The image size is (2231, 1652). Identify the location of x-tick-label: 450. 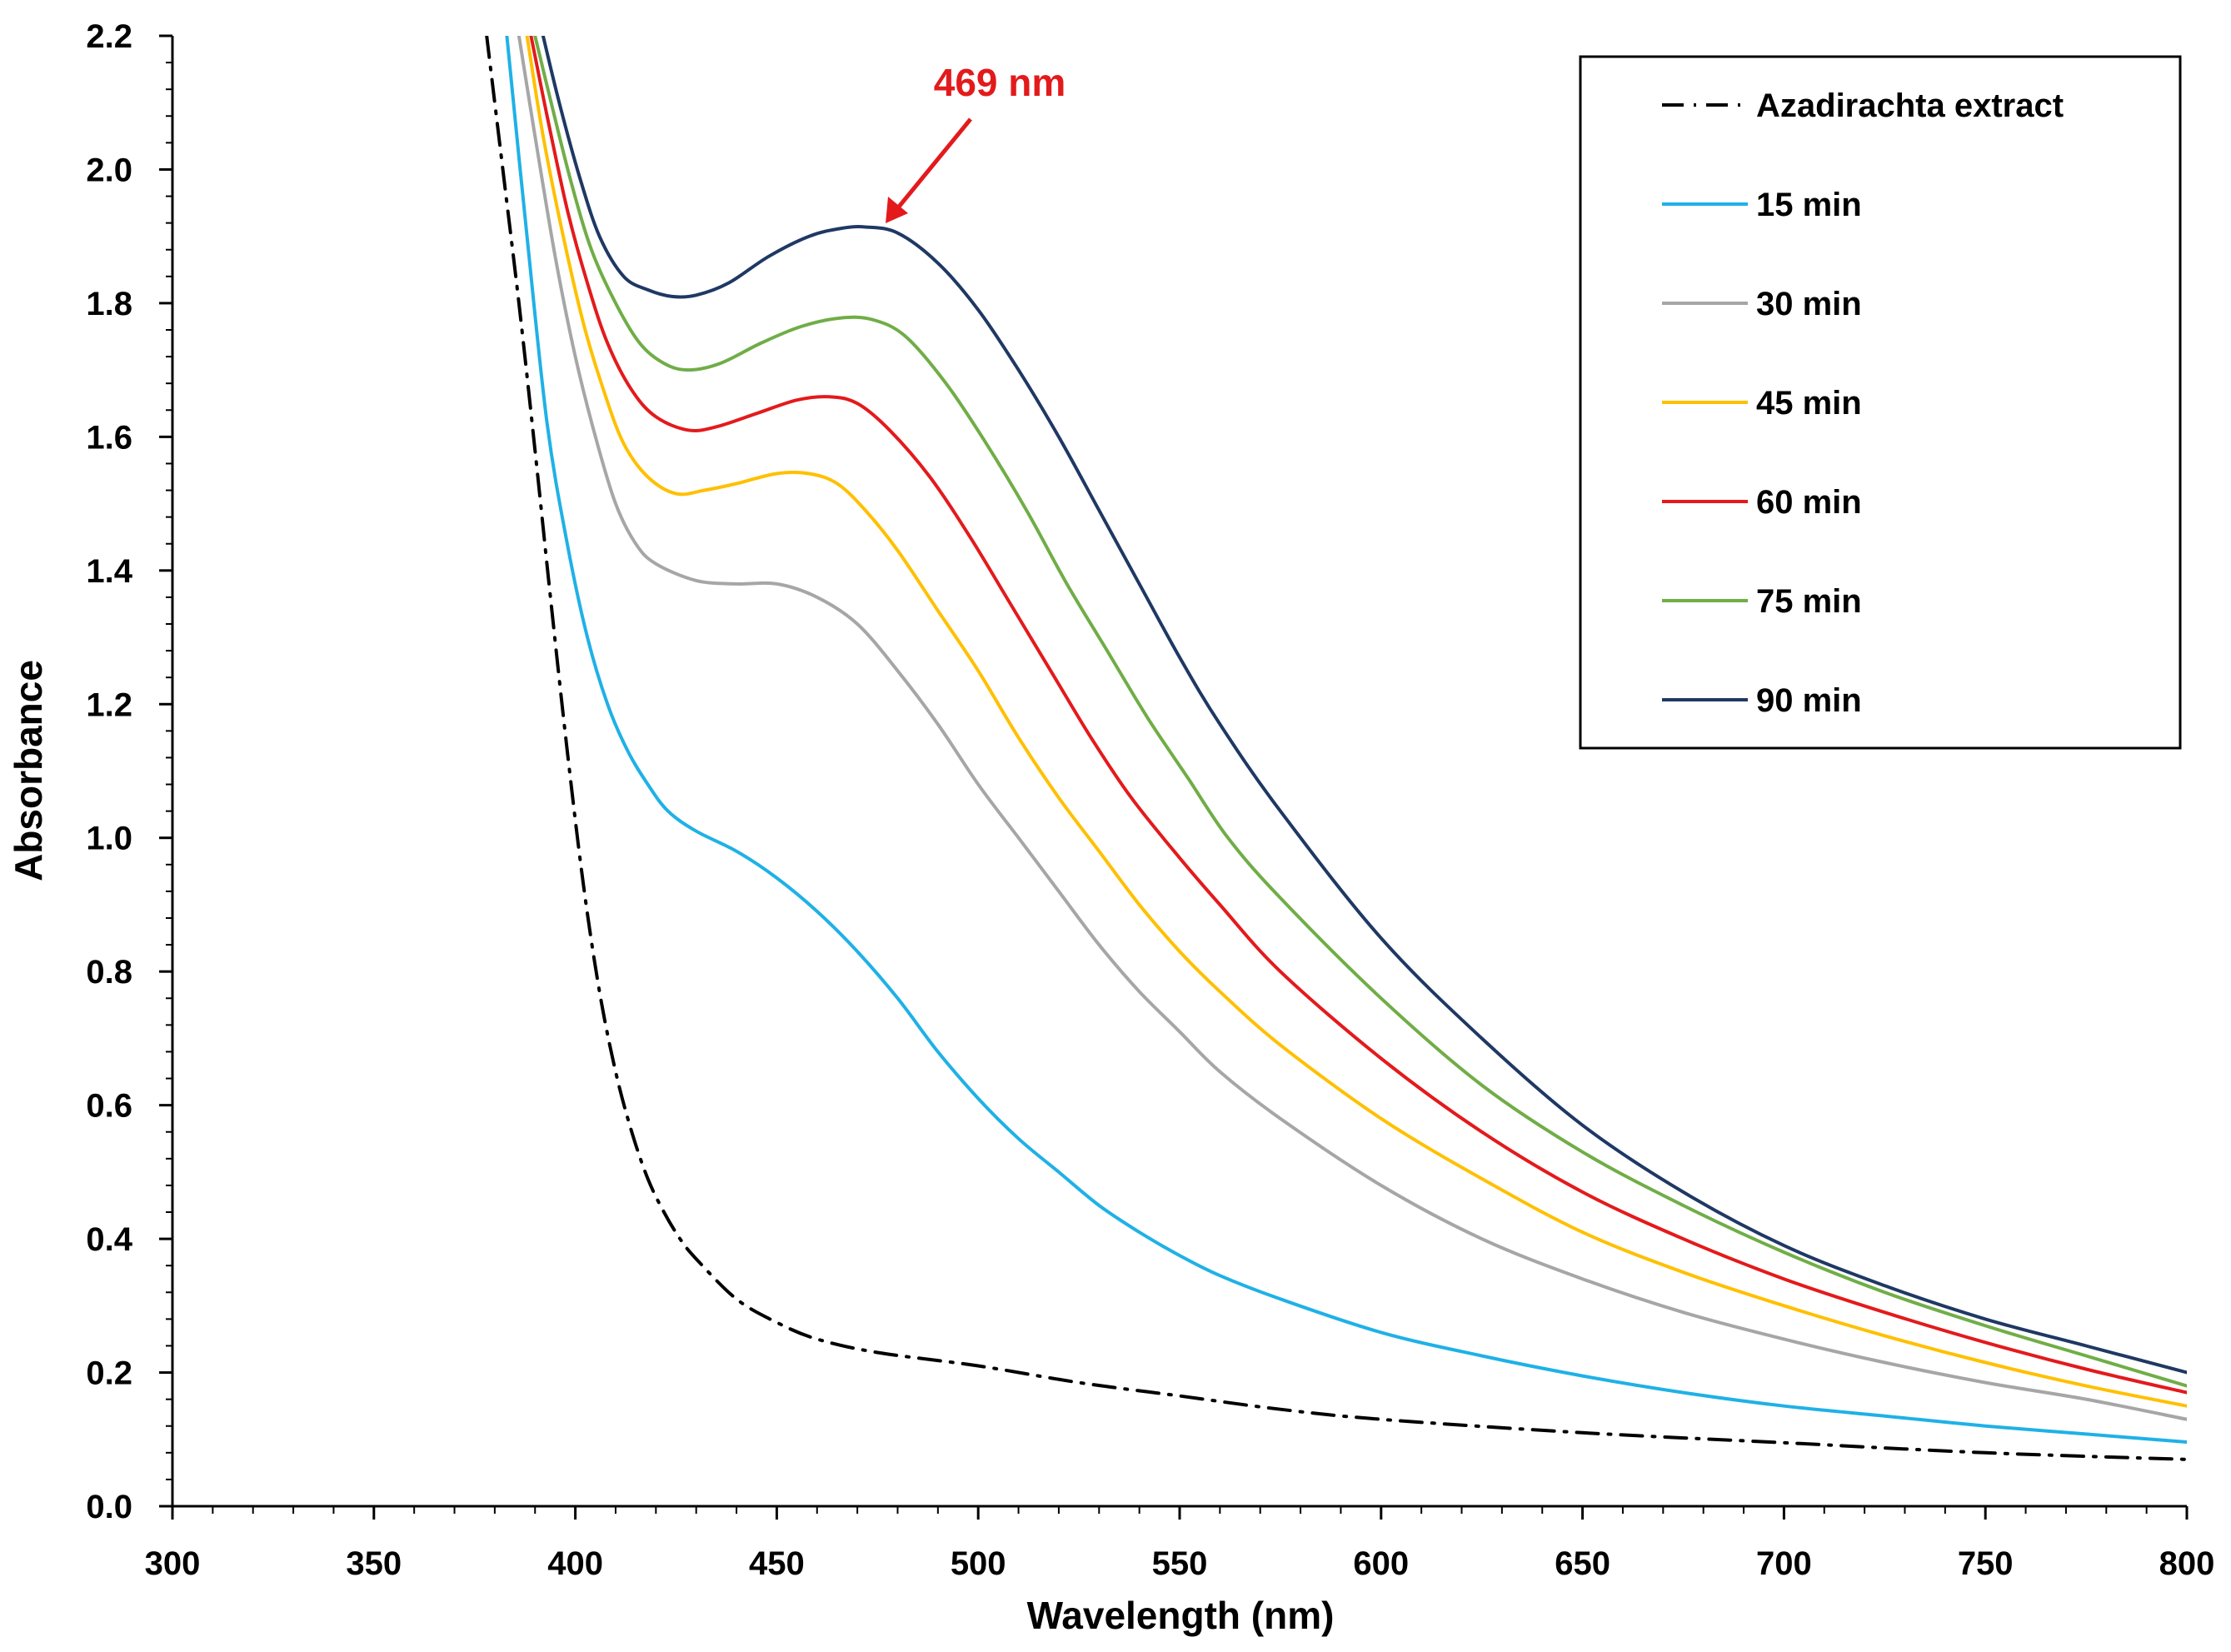
(777, 1563).